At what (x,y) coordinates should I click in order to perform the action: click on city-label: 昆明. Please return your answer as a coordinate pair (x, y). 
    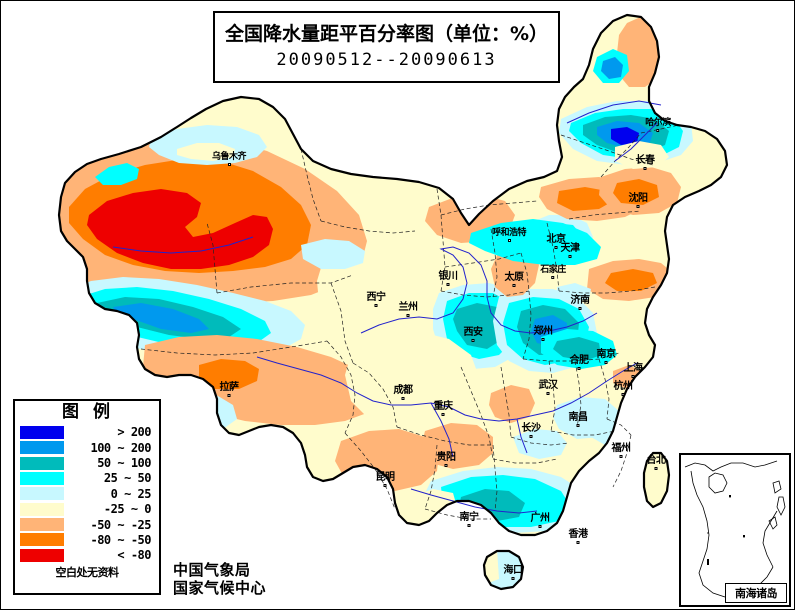
    Looking at the image, I should click on (385, 480).